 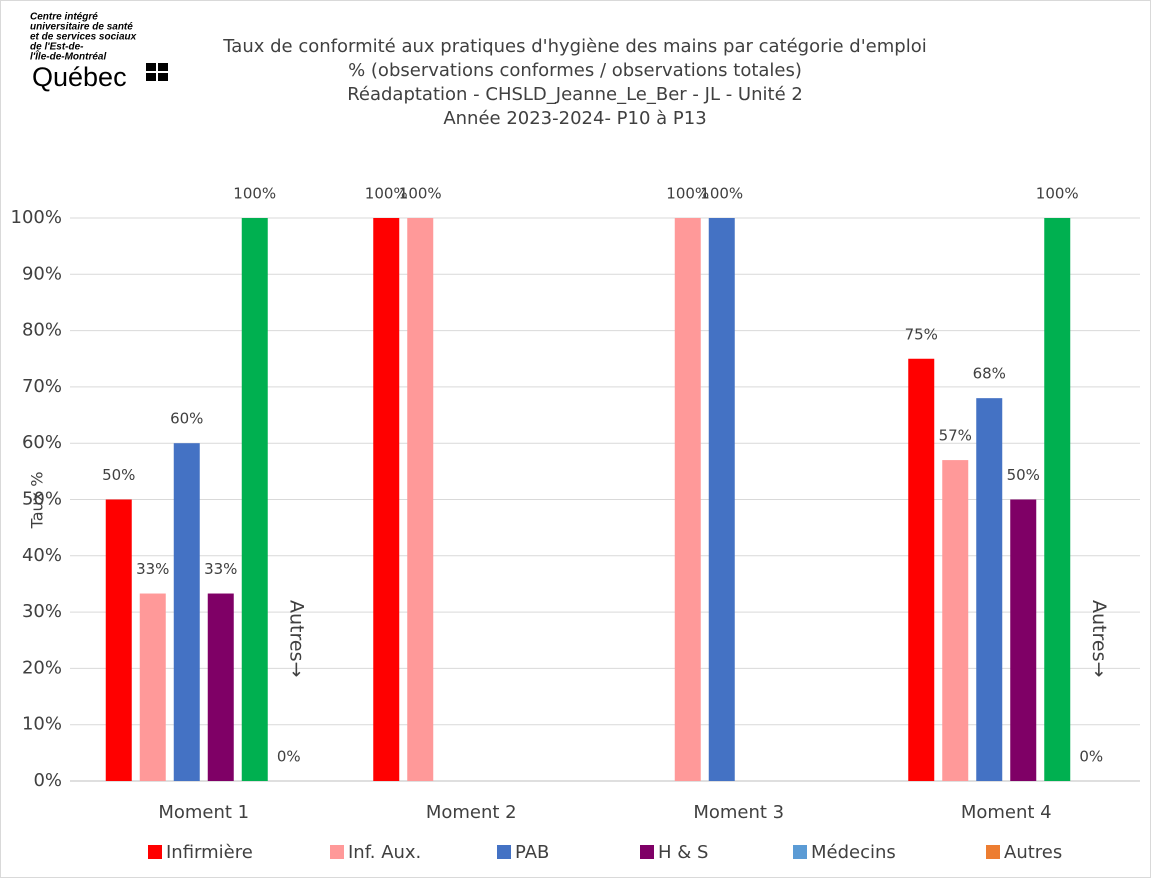 What do you see at coordinates (955, 436) in the screenshot?
I see `data-label: 57%` at bounding box center [955, 436].